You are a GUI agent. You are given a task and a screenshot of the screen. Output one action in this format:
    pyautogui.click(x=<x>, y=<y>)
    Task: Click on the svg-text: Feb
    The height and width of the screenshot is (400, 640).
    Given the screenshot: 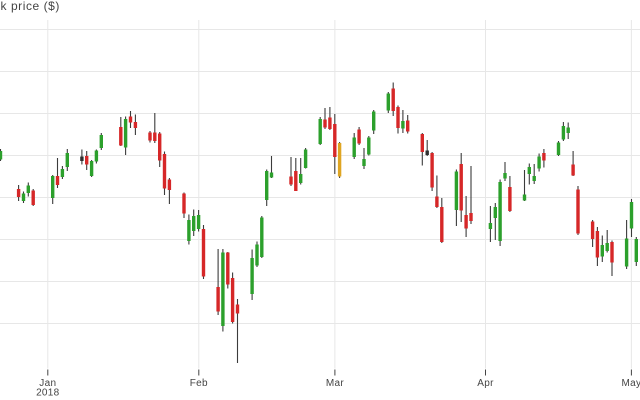 What is the action you would take?
    pyautogui.click(x=199, y=383)
    